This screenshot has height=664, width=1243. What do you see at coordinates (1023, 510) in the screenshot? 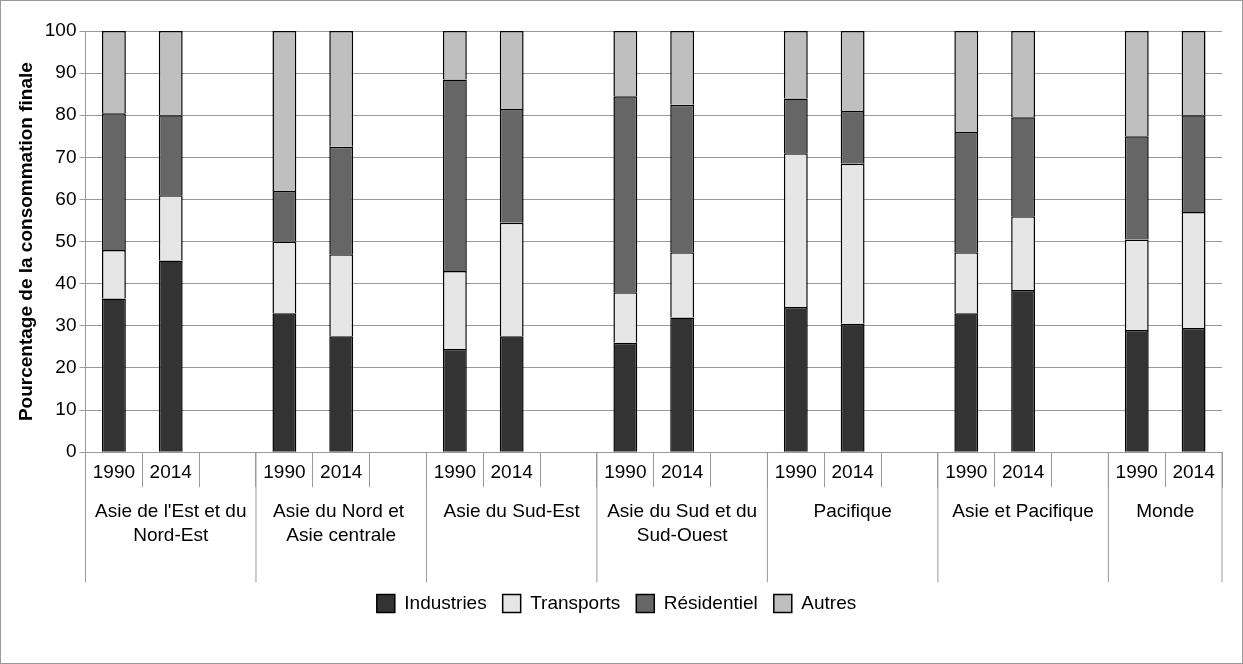
I see `text: Asie et Pacifique` at bounding box center [1023, 510].